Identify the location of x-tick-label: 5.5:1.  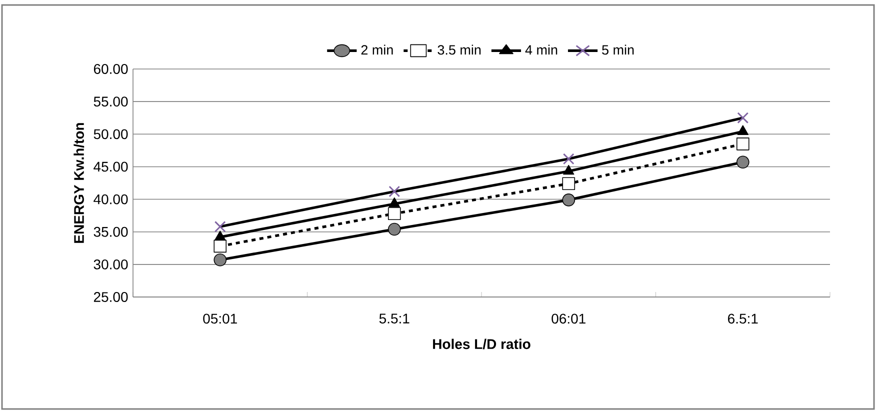
(394, 319).